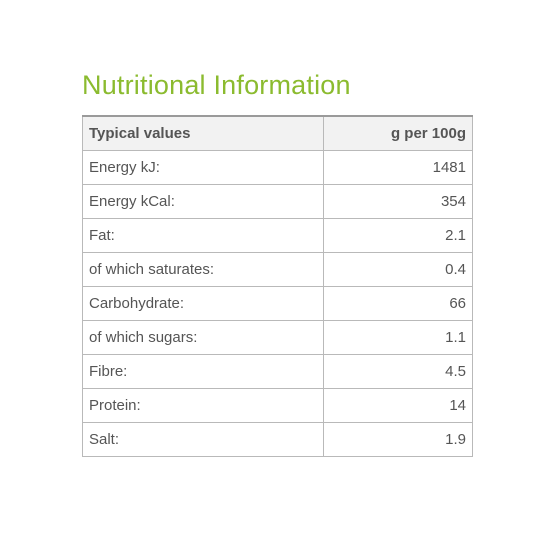 The width and height of the screenshot is (560, 560). What do you see at coordinates (203, 405) in the screenshot?
I see `nutrient-label: Protein:` at bounding box center [203, 405].